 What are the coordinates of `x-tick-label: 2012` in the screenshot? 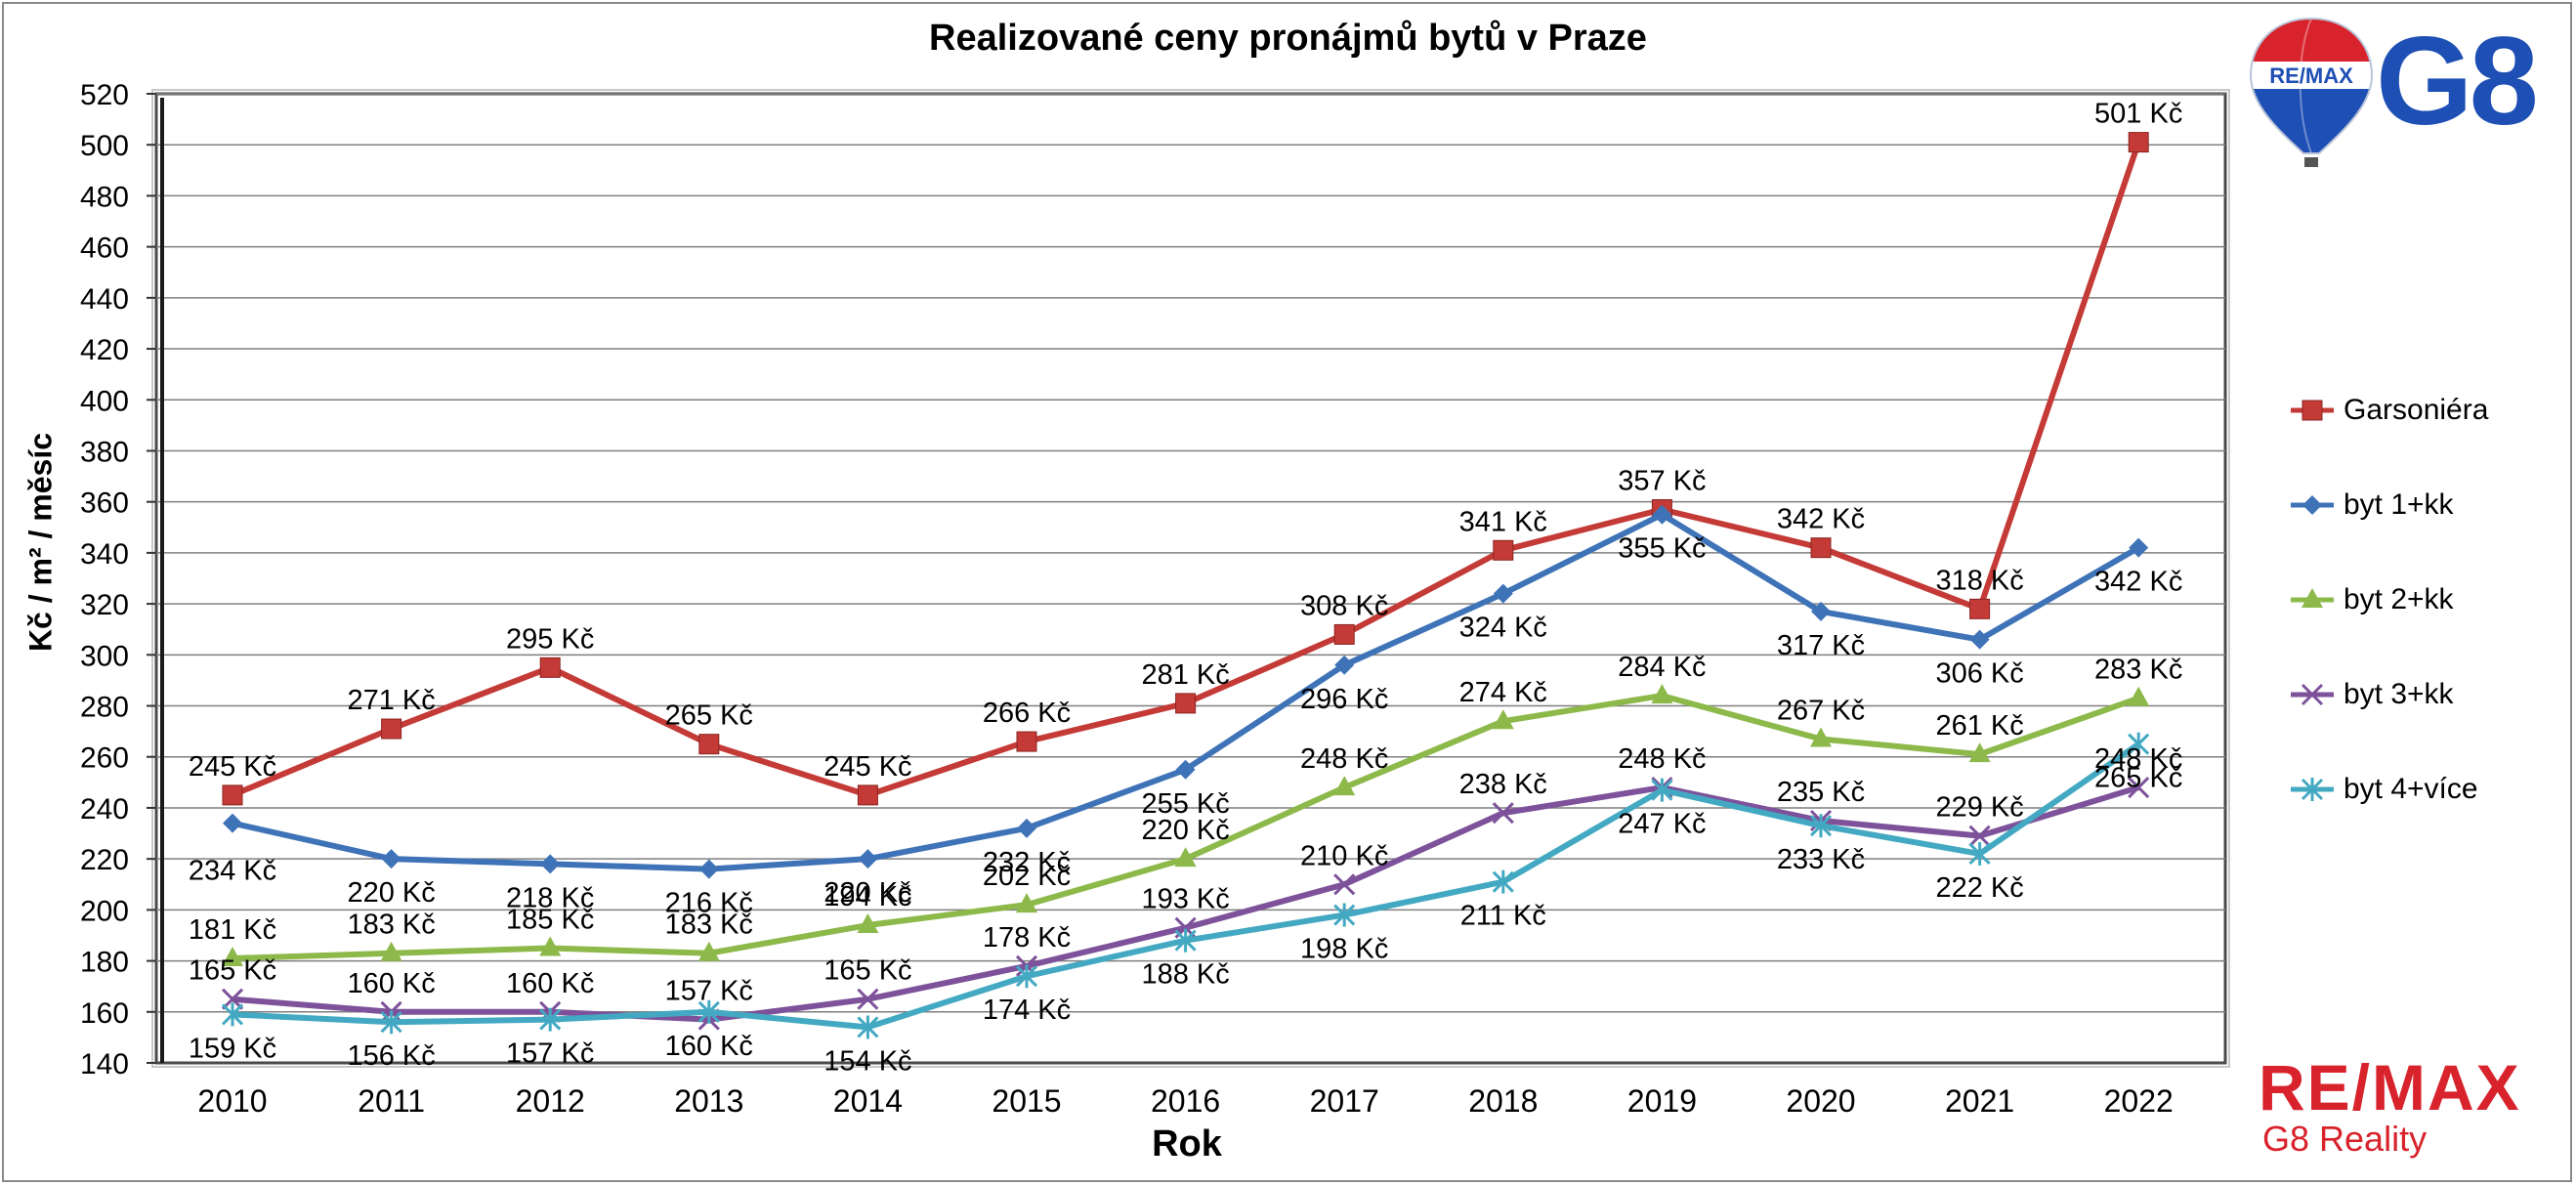 It's located at (550, 1101).